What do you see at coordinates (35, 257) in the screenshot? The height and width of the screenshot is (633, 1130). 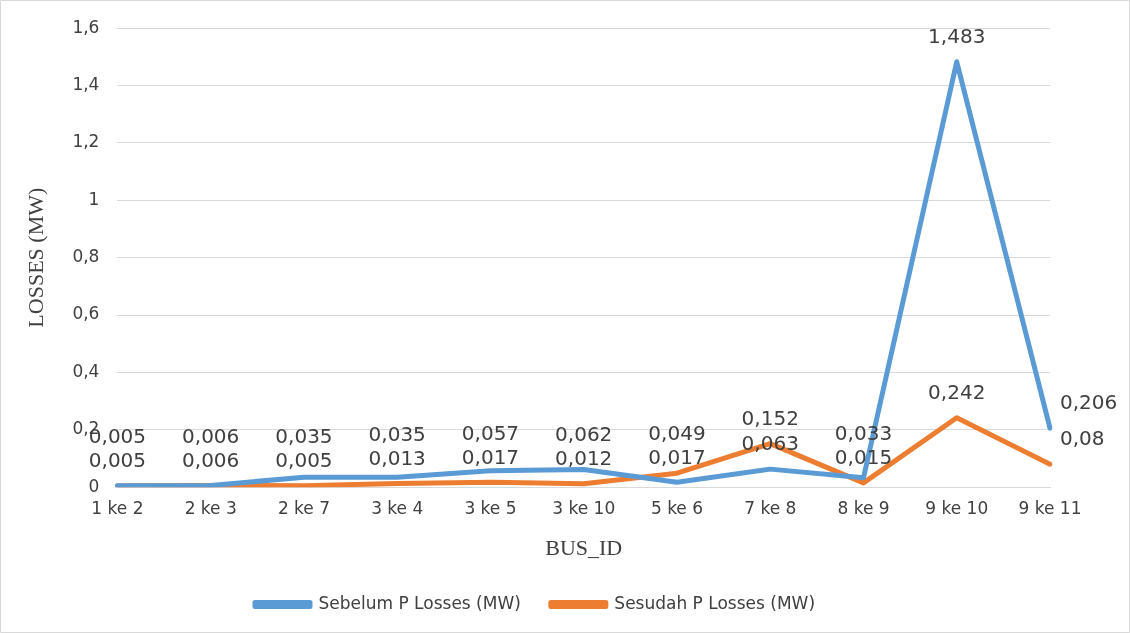 I see `y-axis-title: LOSSES (MW)` at bounding box center [35, 257].